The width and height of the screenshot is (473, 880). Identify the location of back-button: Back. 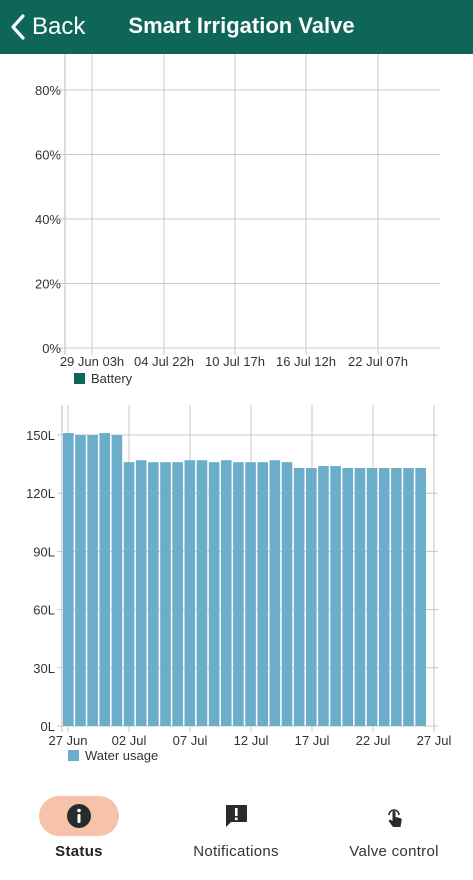
(47, 27).